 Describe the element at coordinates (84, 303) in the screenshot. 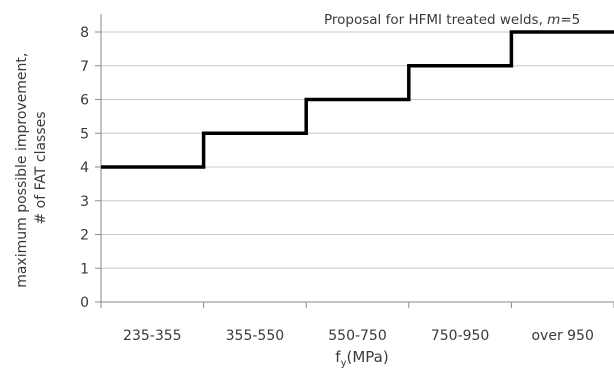

I see `y-tick-label-0: 0` at that location.